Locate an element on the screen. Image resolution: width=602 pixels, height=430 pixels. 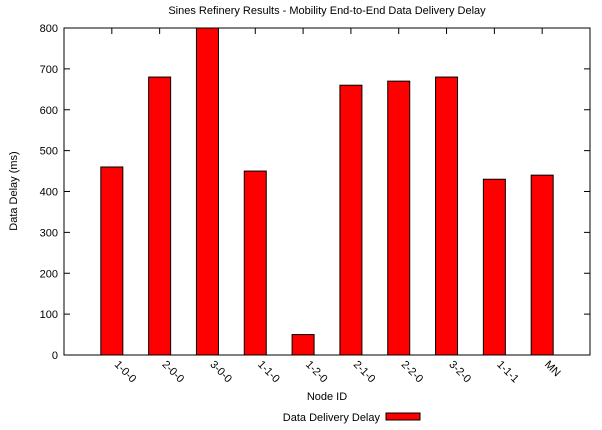
x-tick-label: 3-2-0 is located at coordinates (459, 372).